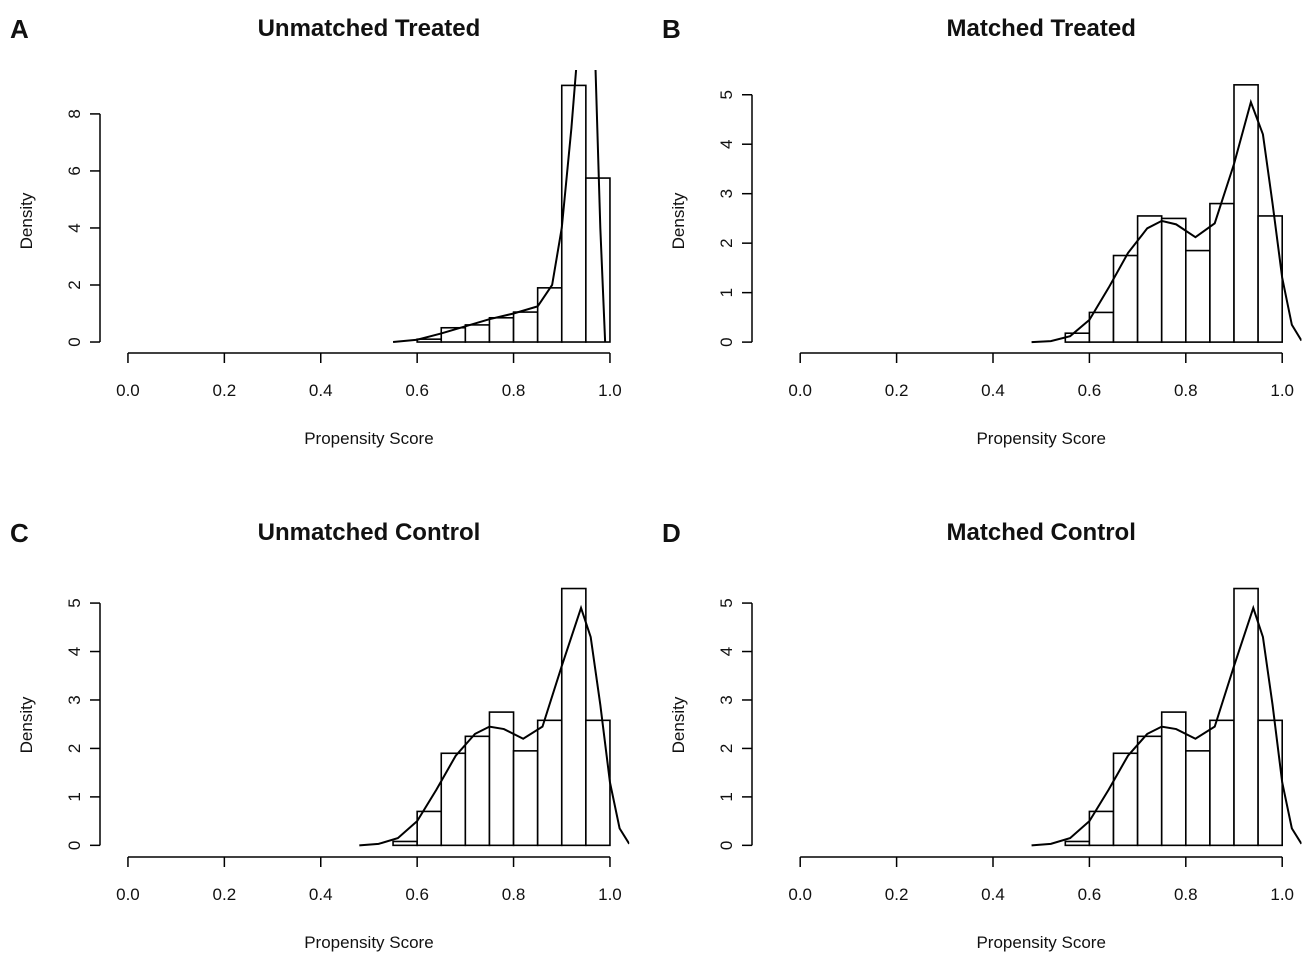  I want to click on panel-letter: A, so click(19, 29).